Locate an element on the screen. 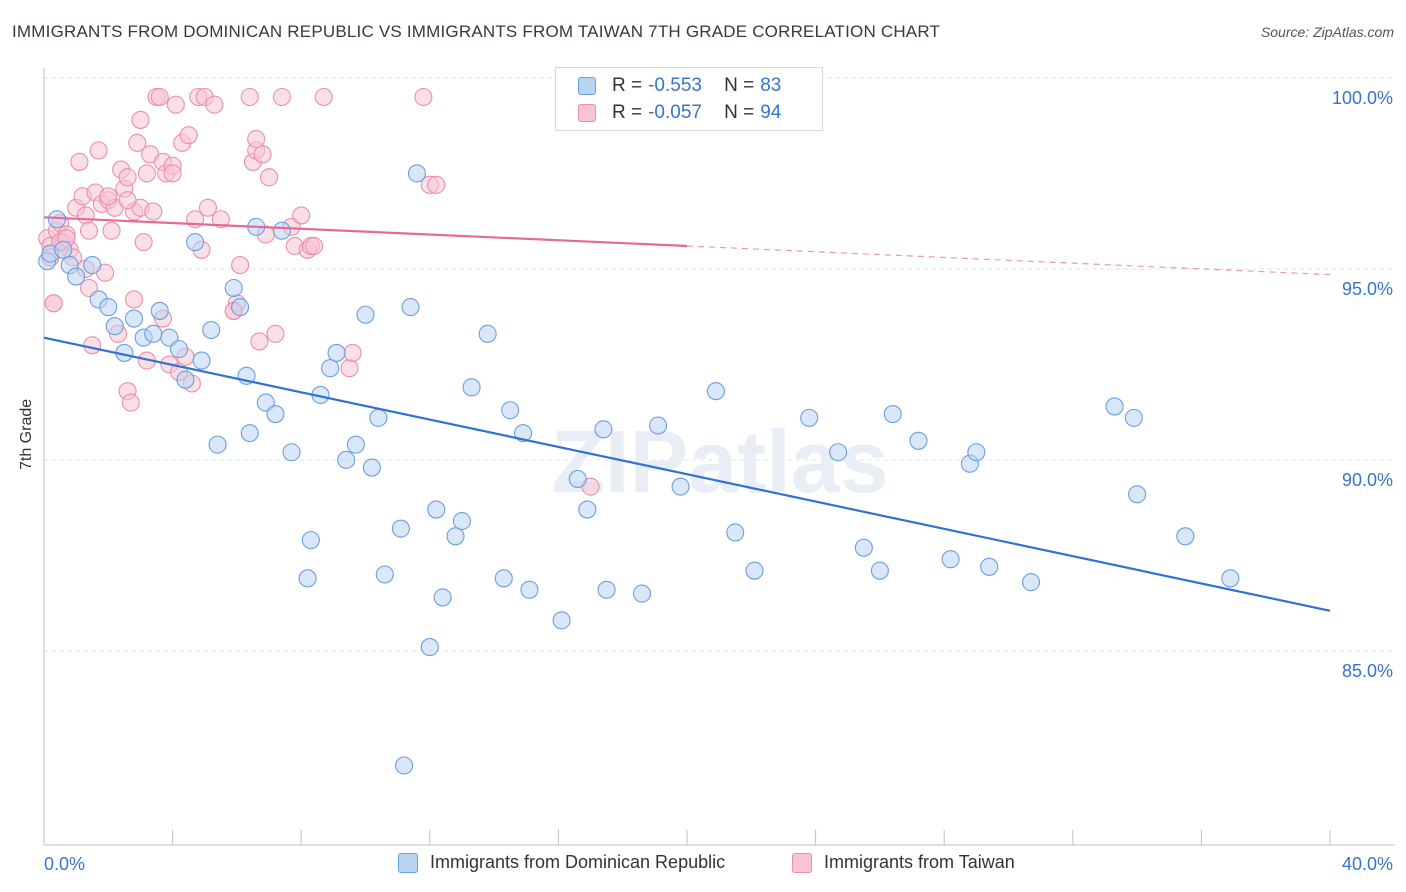 Image resolution: width=1406 pixels, height=892 pixels. taiwan-trend-line is located at coordinates (365, 232).